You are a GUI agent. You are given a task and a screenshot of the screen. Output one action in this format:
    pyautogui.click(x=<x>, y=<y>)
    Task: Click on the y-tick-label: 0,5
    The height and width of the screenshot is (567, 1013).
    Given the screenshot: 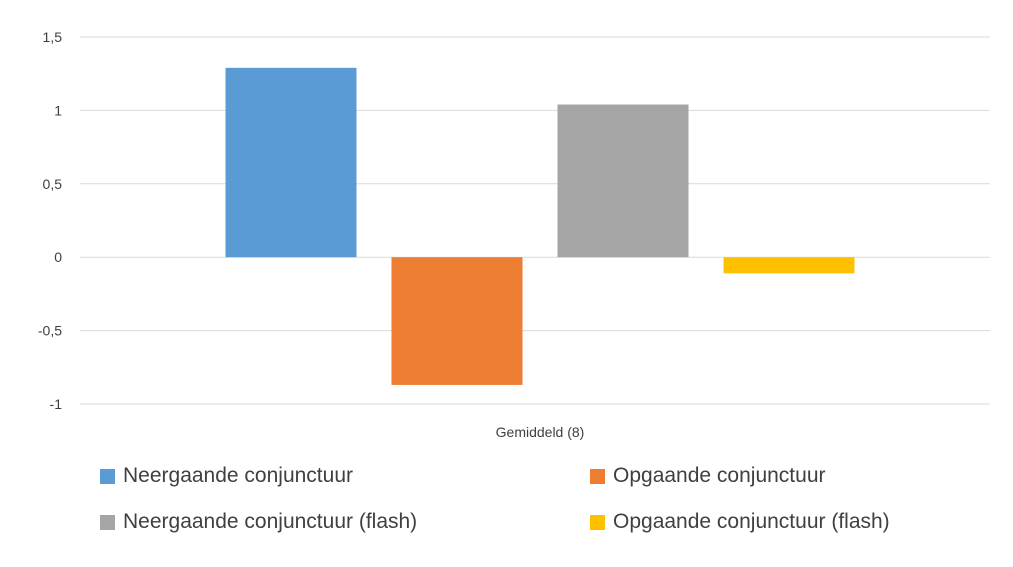 What is the action you would take?
    pyautogui.click(x=53, y=184)
    